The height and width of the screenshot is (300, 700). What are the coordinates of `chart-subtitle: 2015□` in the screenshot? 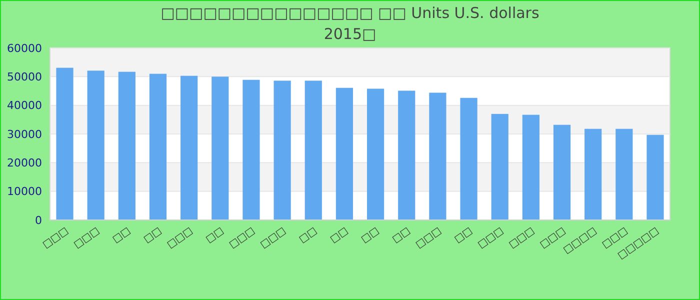 It's located at (350, 34).